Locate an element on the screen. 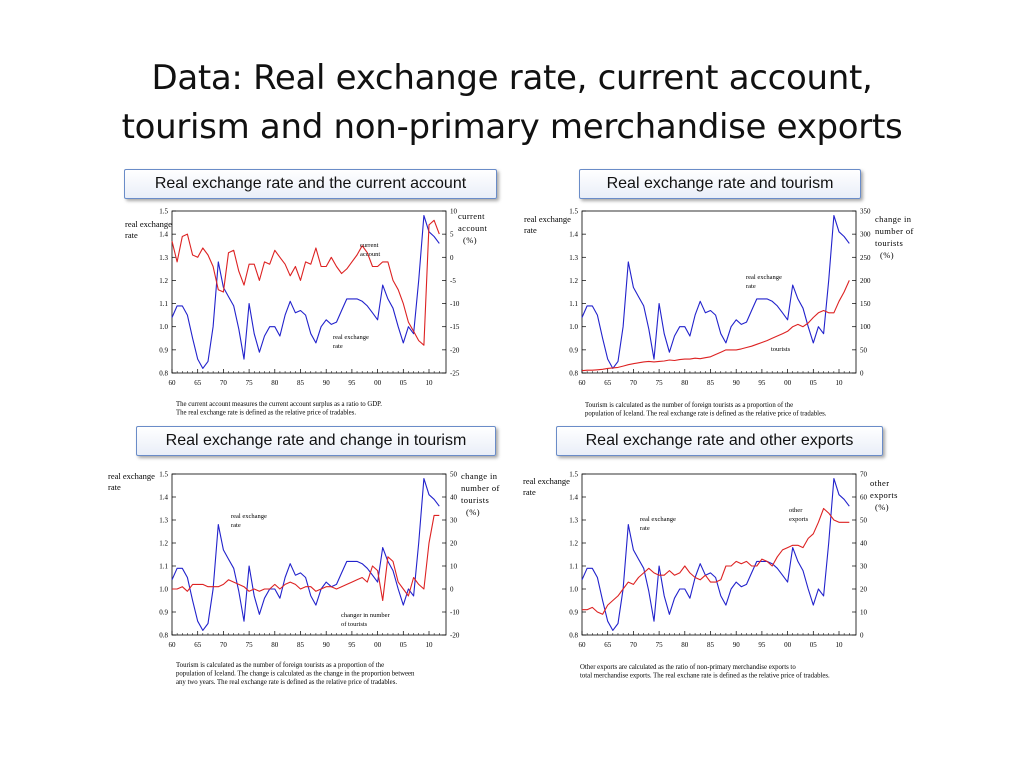 The width and height of the screenshot is (1024, 768). chg-x-tick-label: 10 is located at coordinates (430, 645).